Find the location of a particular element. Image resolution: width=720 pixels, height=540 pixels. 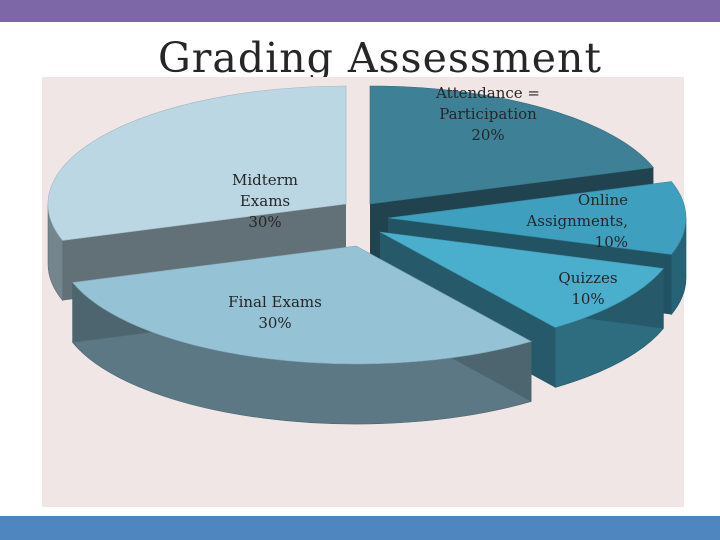

slide-title: Grading Assessment is located at coordinates (380, 58).